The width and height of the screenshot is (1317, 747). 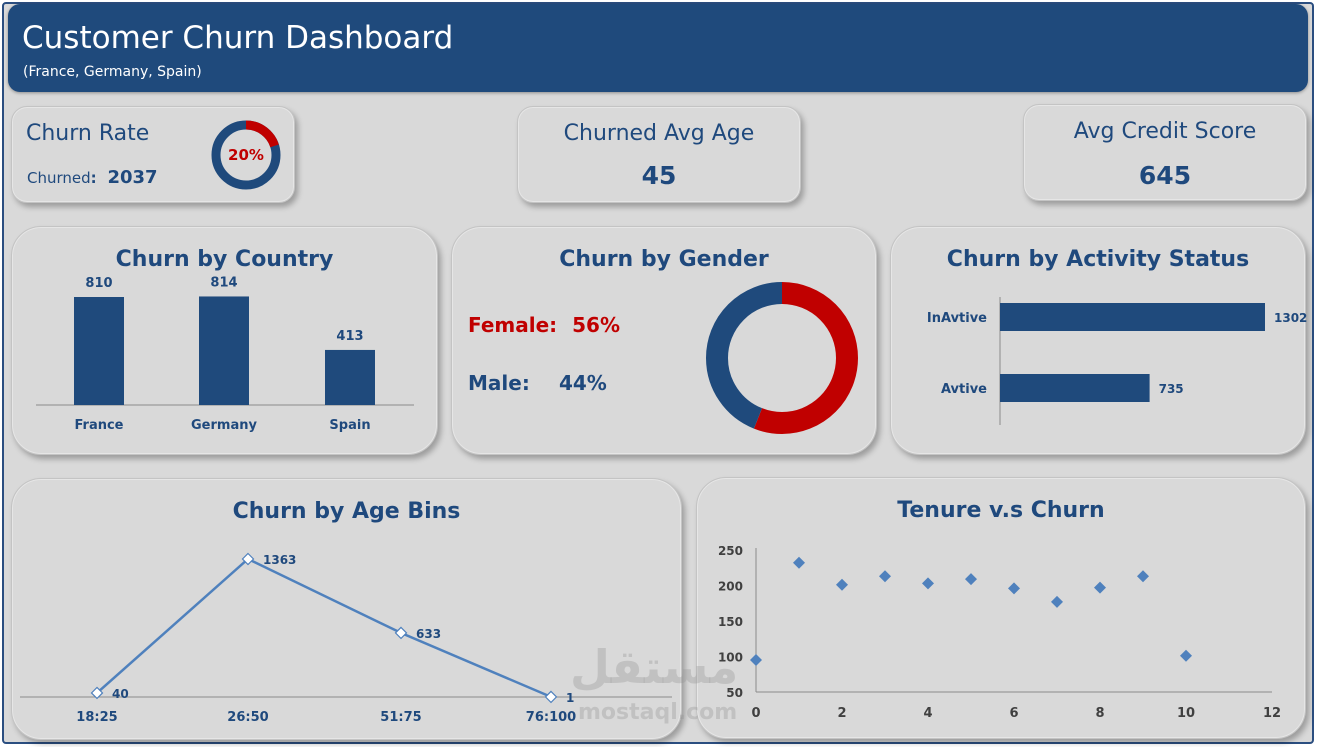 I want to click on watermark-logo: مستقل, so click(x=654, y=667).